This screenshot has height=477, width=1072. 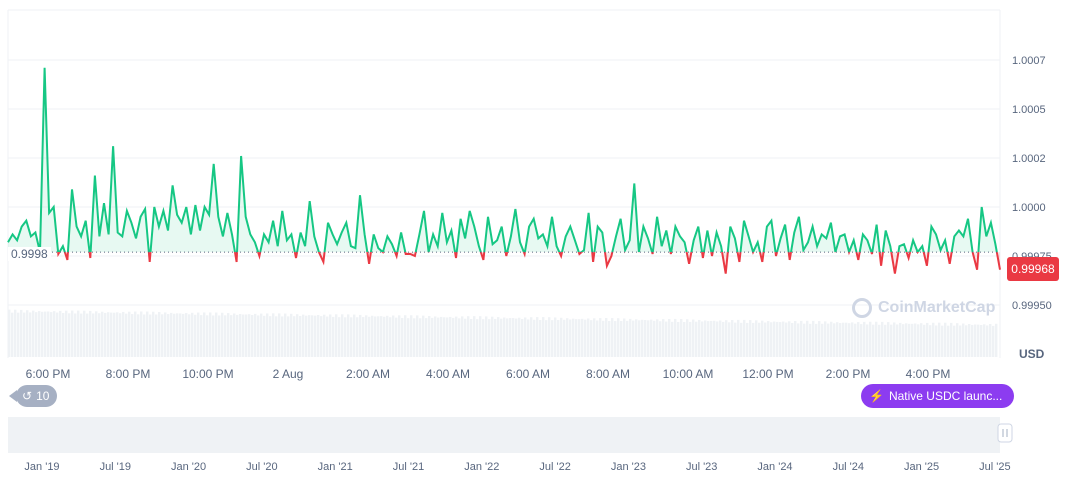 What do you see at coordinates (504, 435) in the screenshot?
I see `navigator-area` at bounding box center [504, 435].